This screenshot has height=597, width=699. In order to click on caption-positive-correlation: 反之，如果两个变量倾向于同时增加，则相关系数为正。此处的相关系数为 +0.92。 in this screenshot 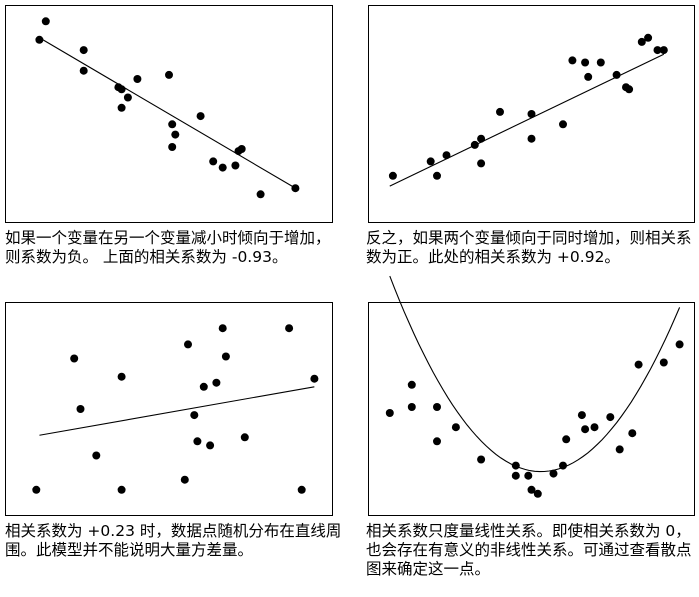, I will do `click(529, 247)`.